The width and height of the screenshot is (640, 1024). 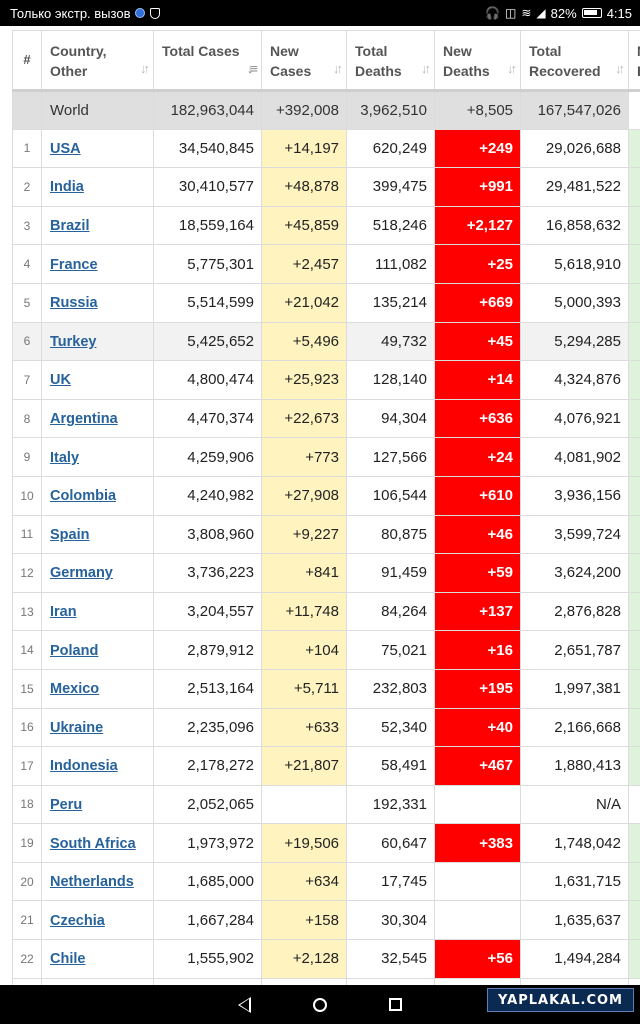 What do you see at coordinates (74, 303) in the screenshot?
I see `country-link-text: Russia` at bounding box center [74, 303].